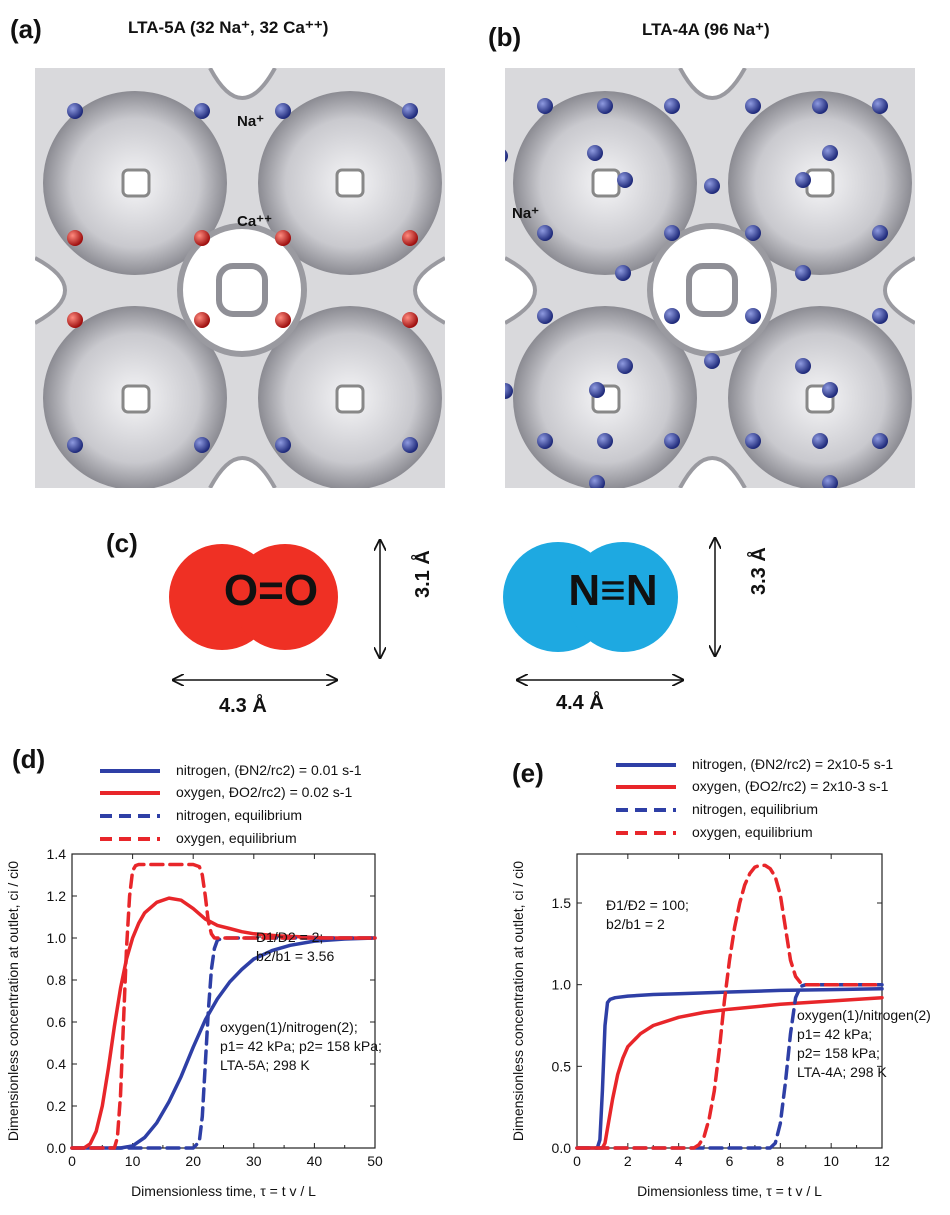 The width and height of the screenshot is (950, 1215). Describe the element at coordinates (467, 630) in the screenshot. I see `molecule-diagram` at that location.